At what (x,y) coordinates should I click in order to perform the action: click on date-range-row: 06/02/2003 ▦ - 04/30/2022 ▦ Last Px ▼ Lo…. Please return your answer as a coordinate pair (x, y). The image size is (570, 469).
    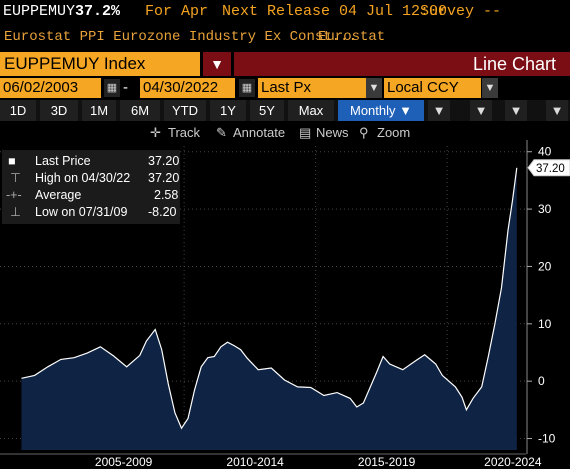
    Looking at the image, I should click on (285, 89).